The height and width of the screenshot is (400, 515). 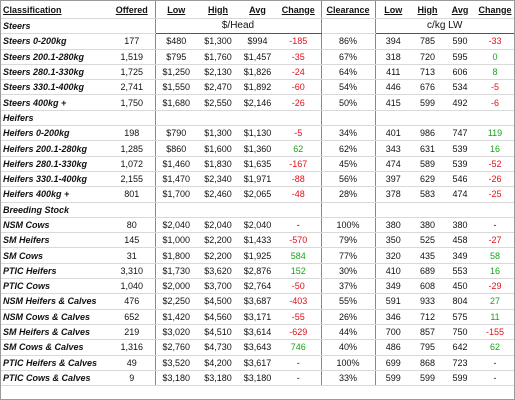 I want to click on cell: $994, so click(x=257, y=41).